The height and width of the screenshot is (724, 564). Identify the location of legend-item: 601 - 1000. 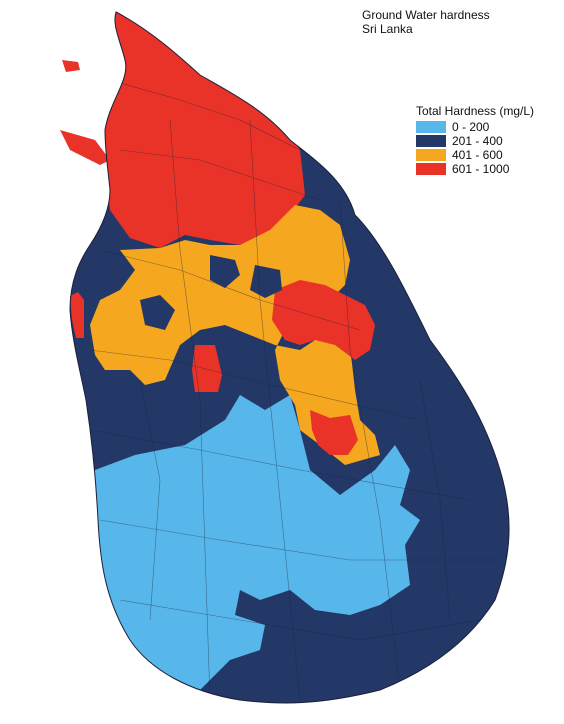
(475, 169).